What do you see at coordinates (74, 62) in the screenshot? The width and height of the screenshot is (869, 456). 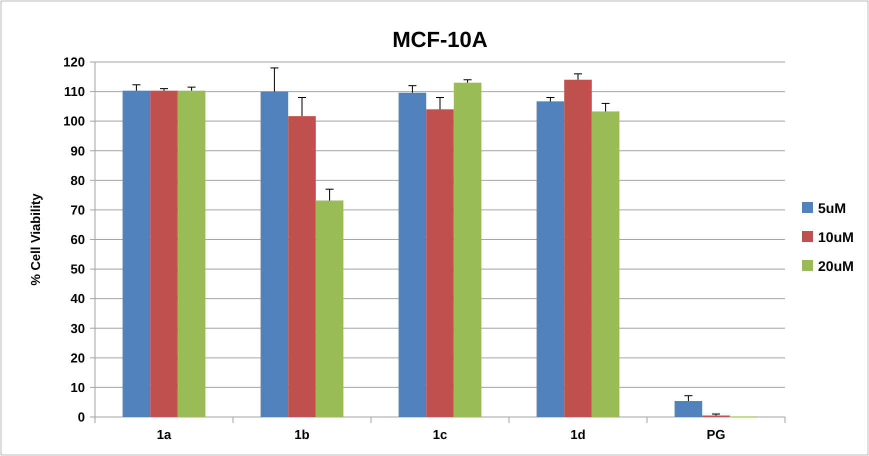 I see `y-tick-label: 120` at bounding box center [74, 62].